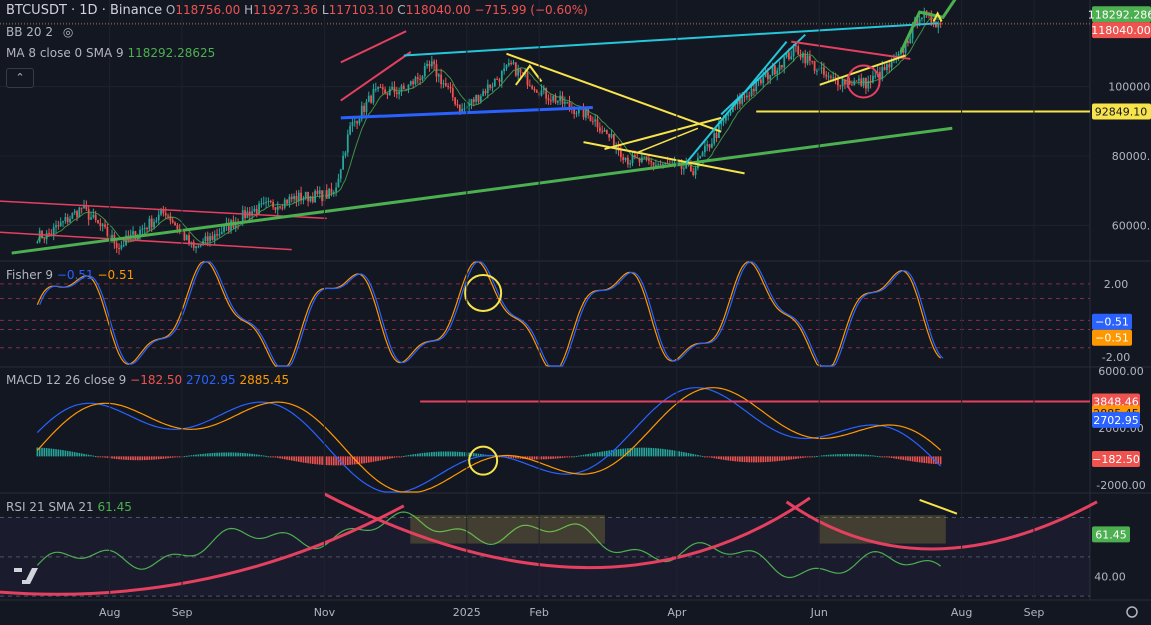 This screenshot has width=1151, height=625. I want to click on fisher-trigger-line, so click(489, 314).